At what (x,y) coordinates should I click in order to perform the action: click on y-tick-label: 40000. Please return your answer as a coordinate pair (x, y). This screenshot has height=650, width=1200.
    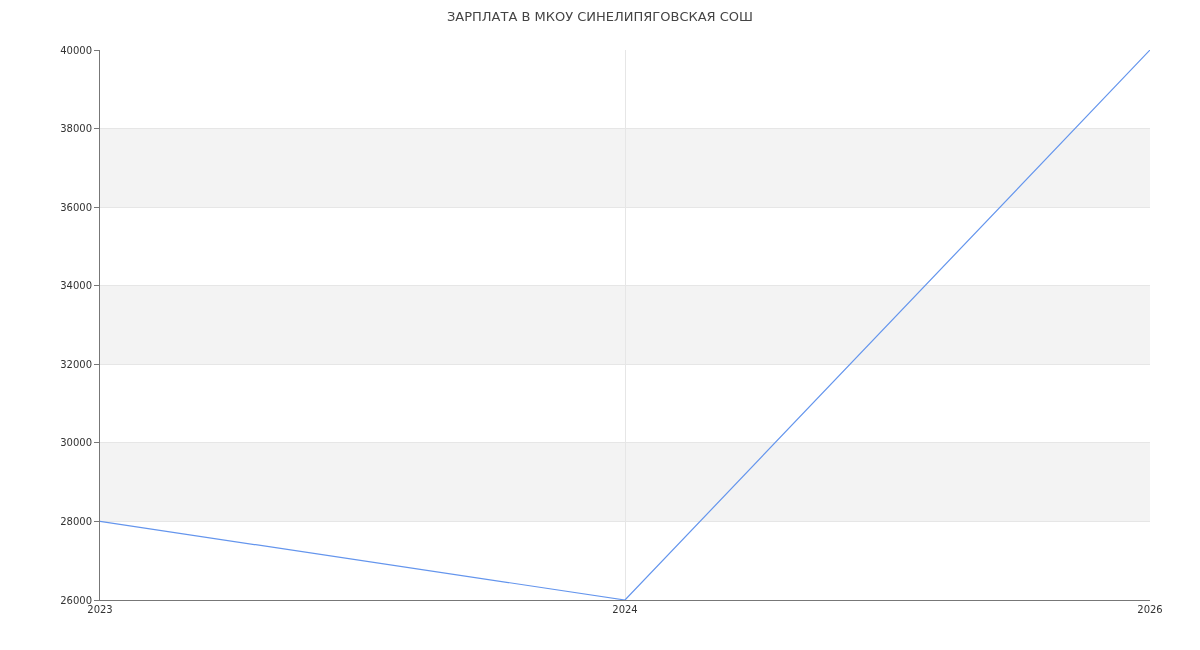
    Looking at the image, I should click on (76, 50).